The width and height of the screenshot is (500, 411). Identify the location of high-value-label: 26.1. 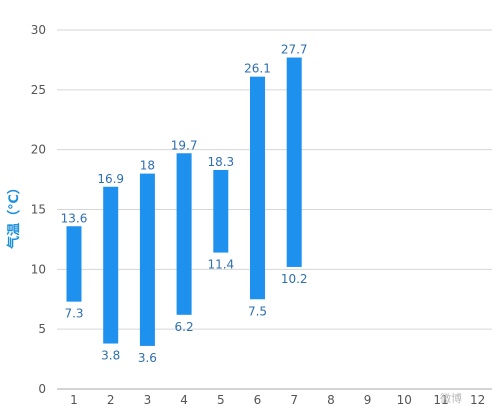
(257, 69).